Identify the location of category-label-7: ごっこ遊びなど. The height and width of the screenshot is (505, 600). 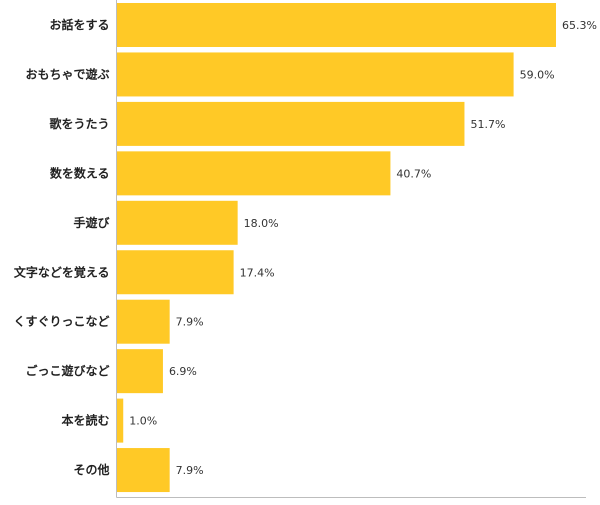
(67, 370).